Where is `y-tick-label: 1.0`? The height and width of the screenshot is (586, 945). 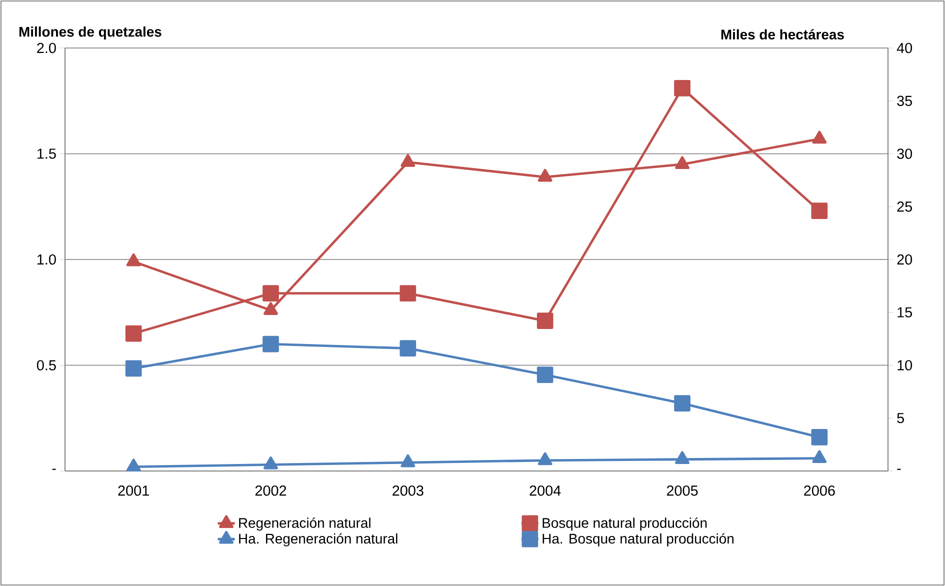 y-tick-label: 1.0 is located at coordinates (46, 259).